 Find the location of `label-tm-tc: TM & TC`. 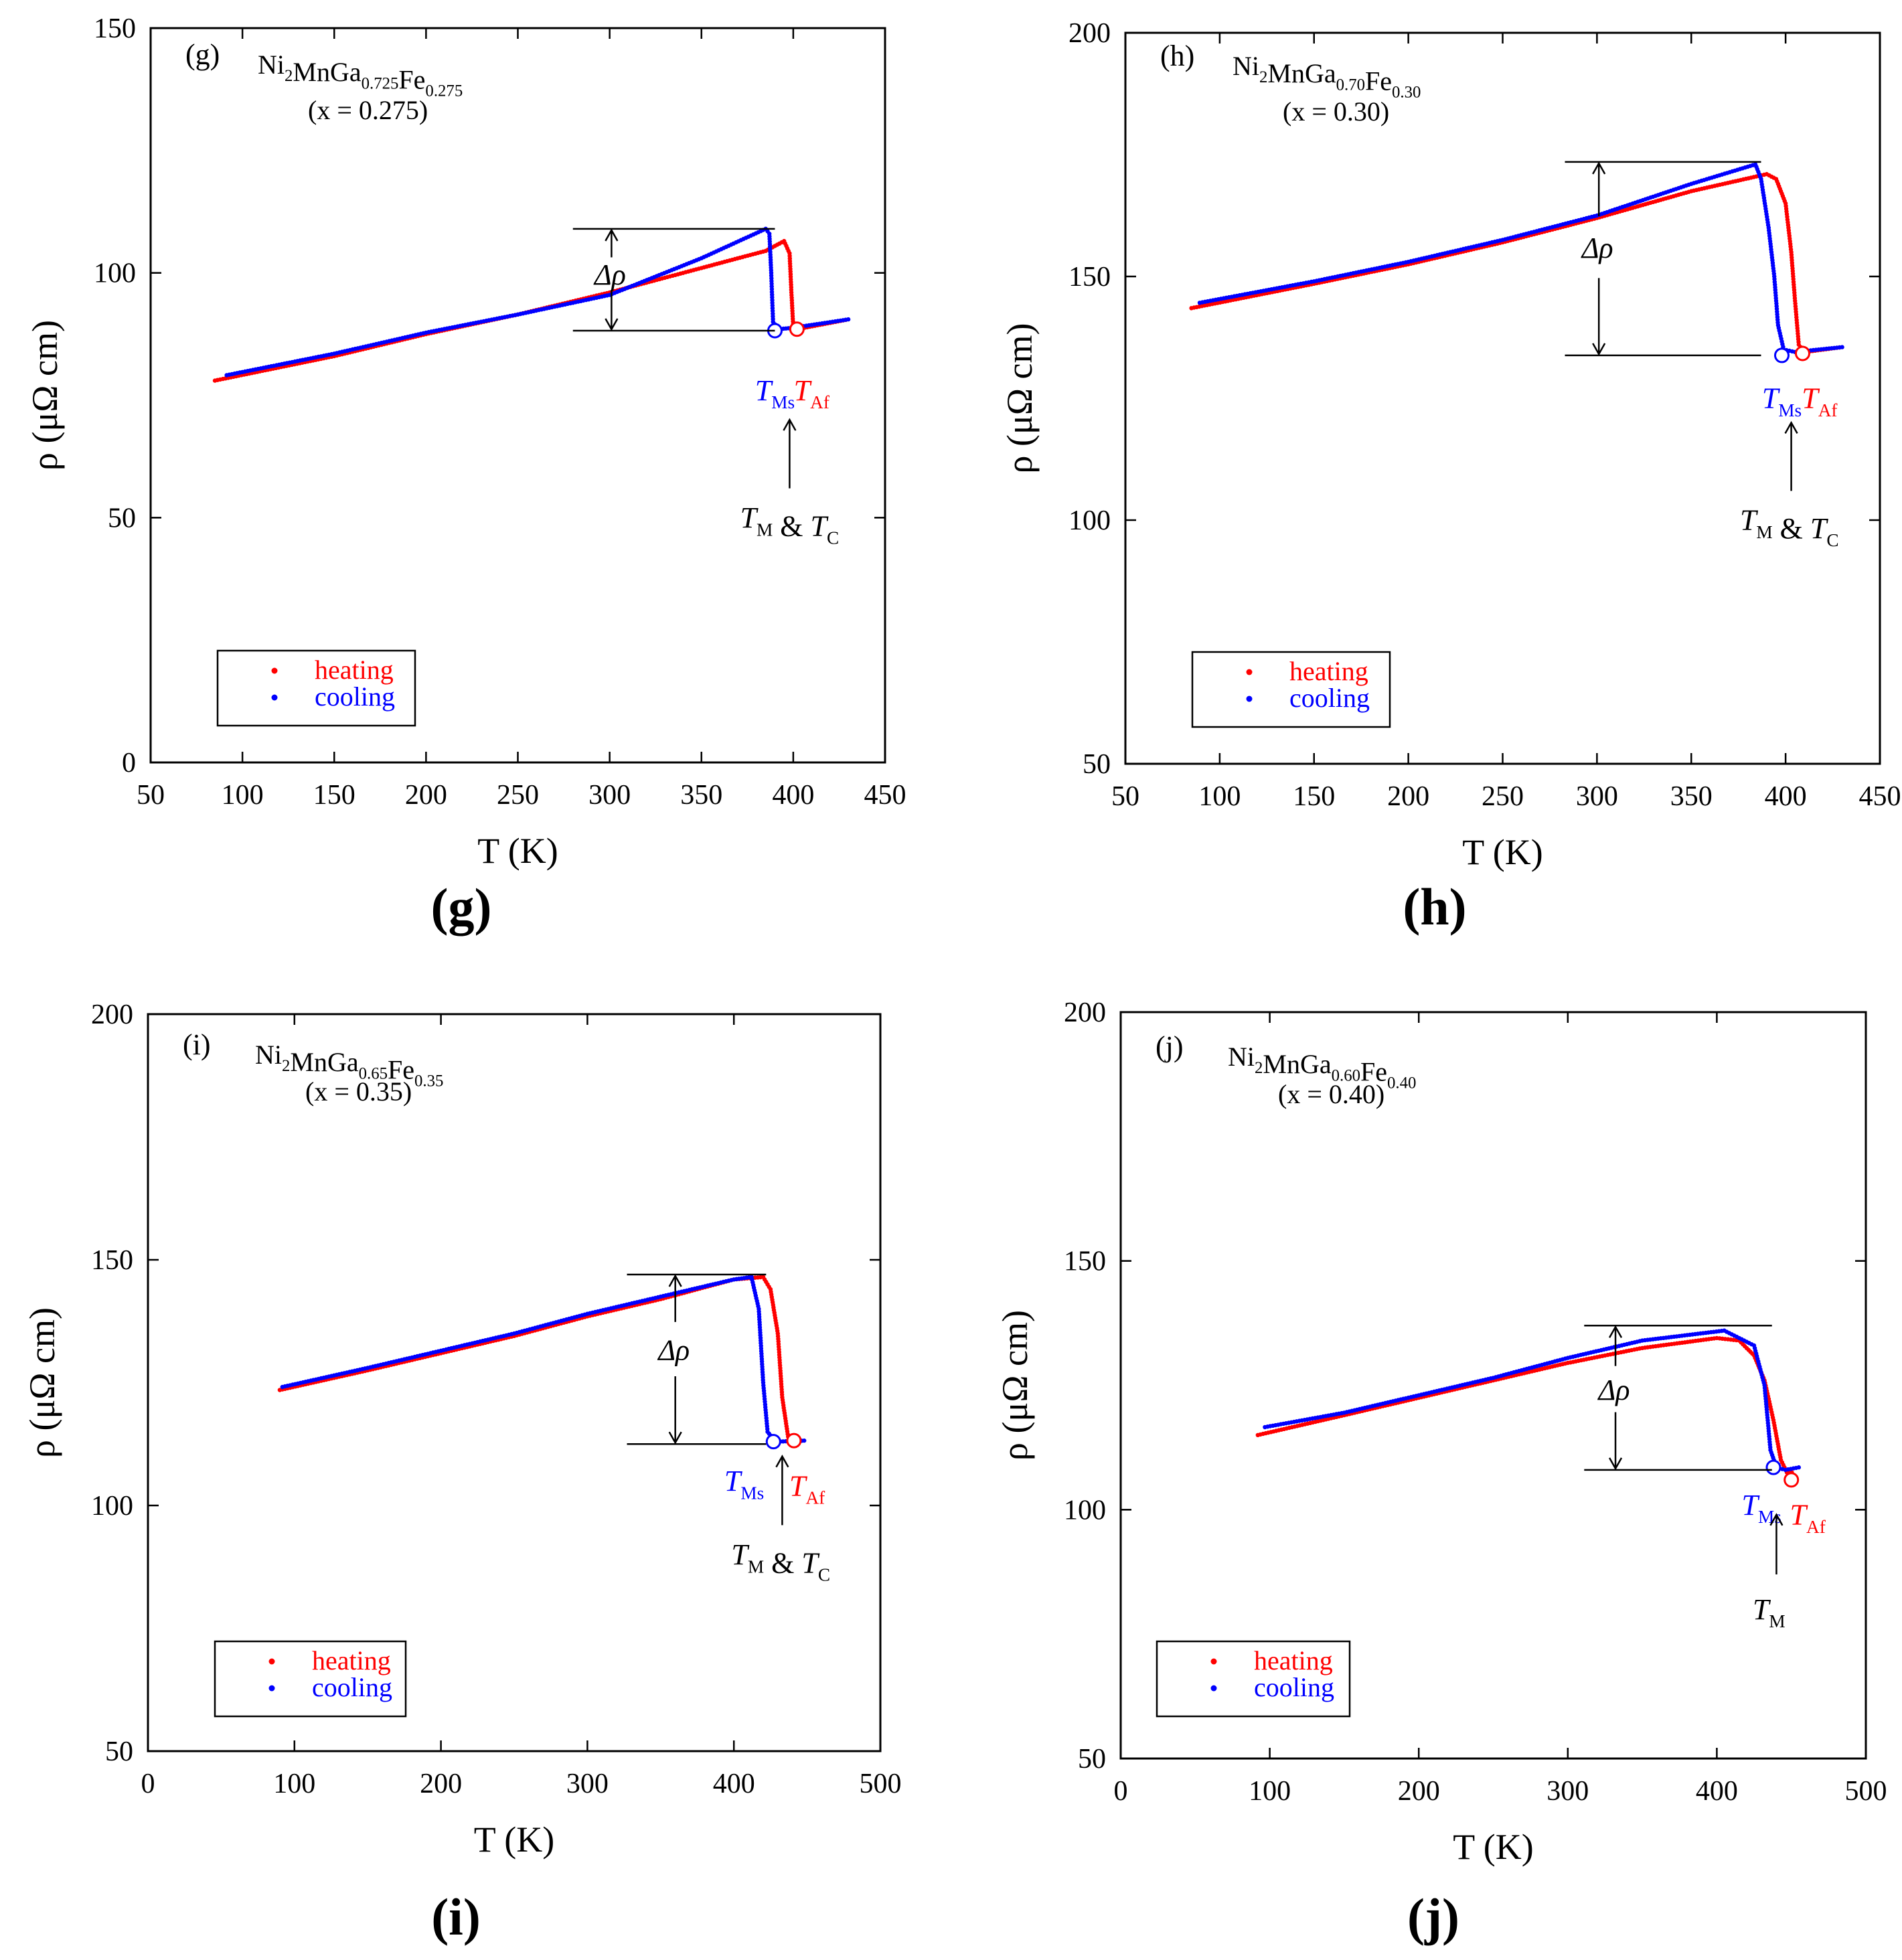

label-tm-tc: TM & TC is located at coordinates (780, 1561).